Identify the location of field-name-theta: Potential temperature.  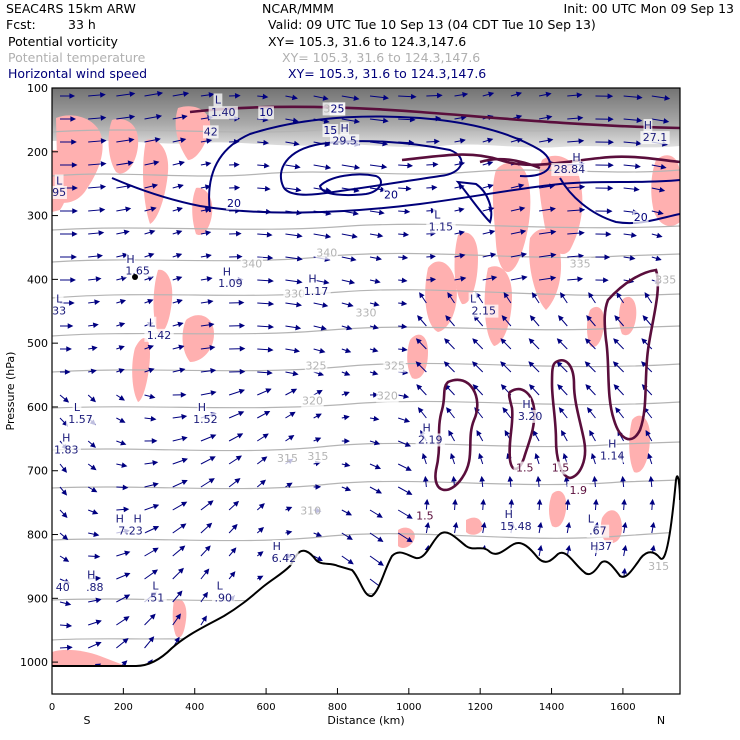
(77, 57).